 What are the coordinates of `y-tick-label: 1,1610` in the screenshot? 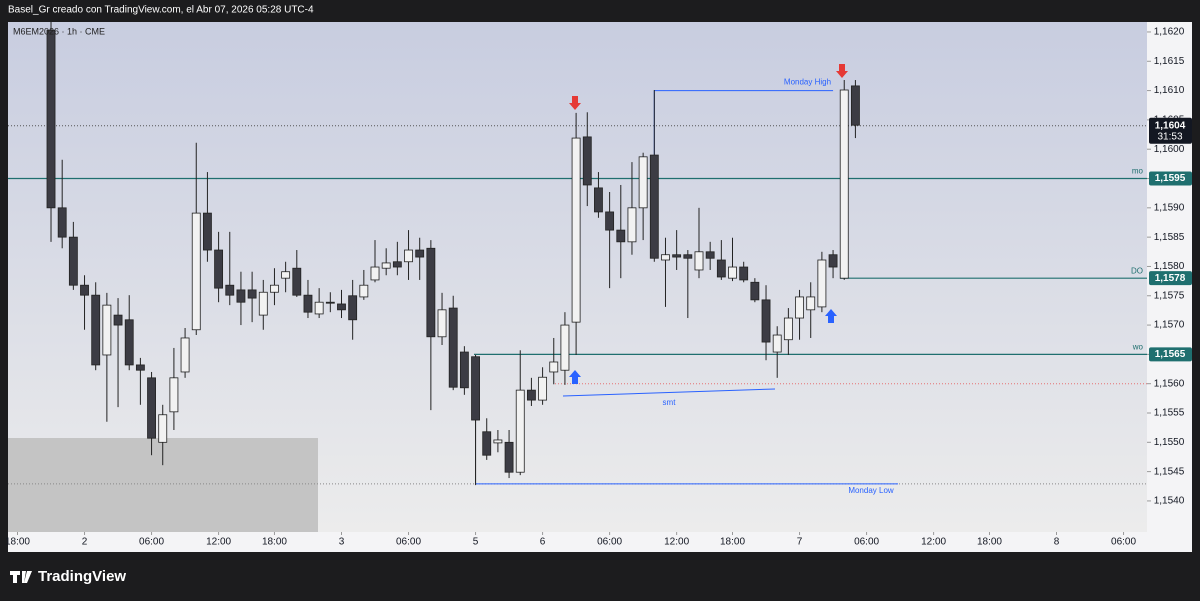 It's located at (1169, 90).